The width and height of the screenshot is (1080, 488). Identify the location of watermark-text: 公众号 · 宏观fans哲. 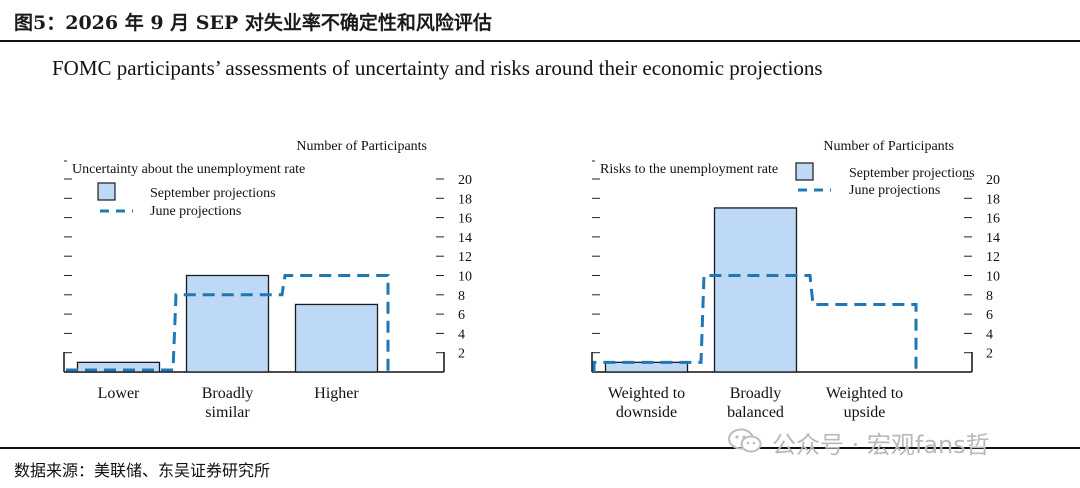
(881, 445).